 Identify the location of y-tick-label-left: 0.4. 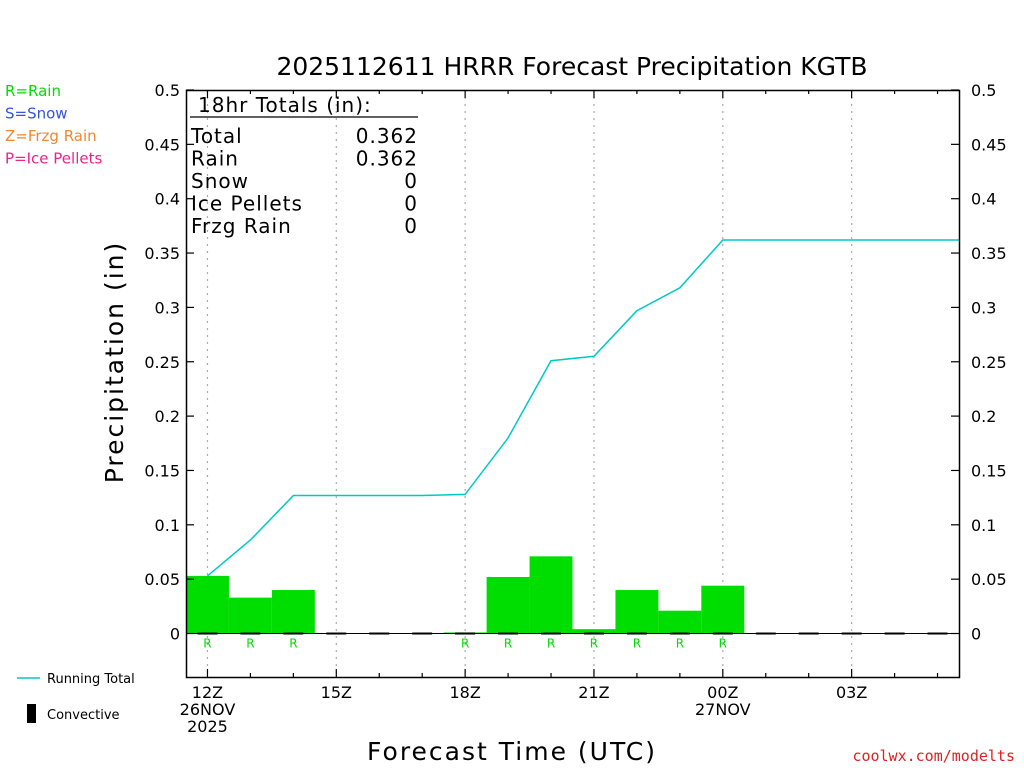
(167, 199).